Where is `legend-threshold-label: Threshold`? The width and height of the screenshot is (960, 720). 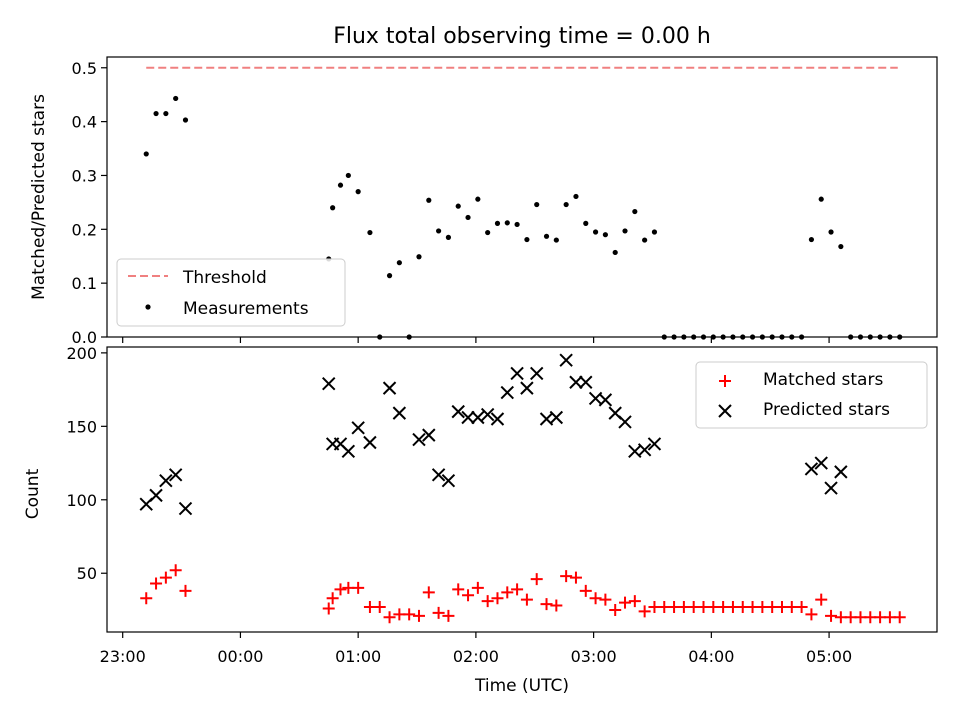
legend-threshold-label: Threshold is located at coordinates (224, 278).